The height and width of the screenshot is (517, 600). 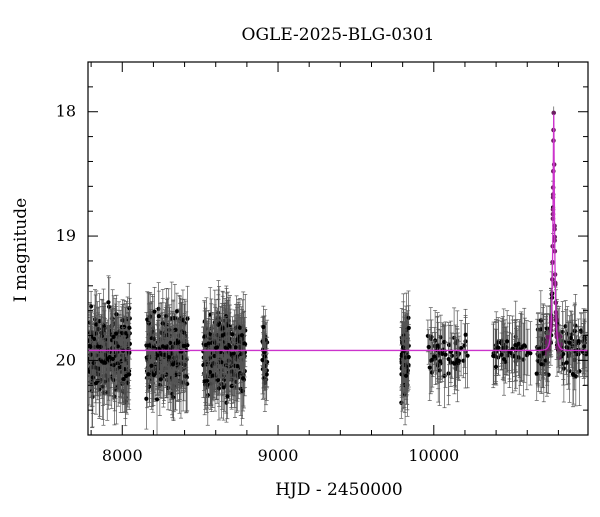 What do you see at coordinates (21, 250) in the screenshot?
I see `y-axis-label: I magnitude` at bounding box center [21, 250].